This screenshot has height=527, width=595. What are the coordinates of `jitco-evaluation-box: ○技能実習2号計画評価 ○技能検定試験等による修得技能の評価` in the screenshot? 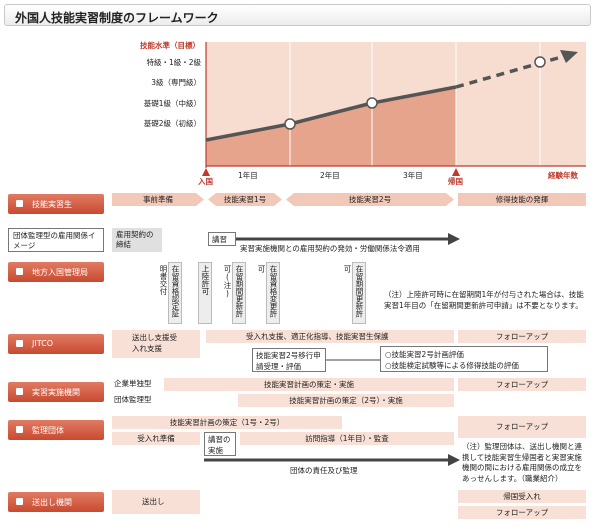 It's located at (464, 359).